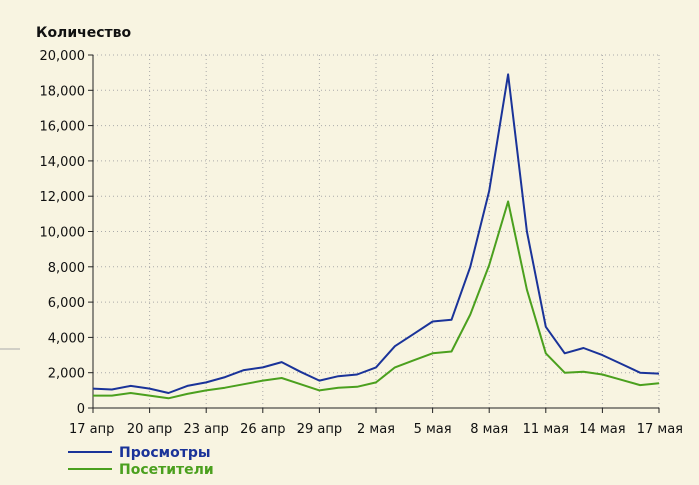 This screenshot has width=699, height=485. What do you see at coordinates (66, 374) in the screenshot?
I see `y-tick-label: 2,000` at bounding box center [66, 374].